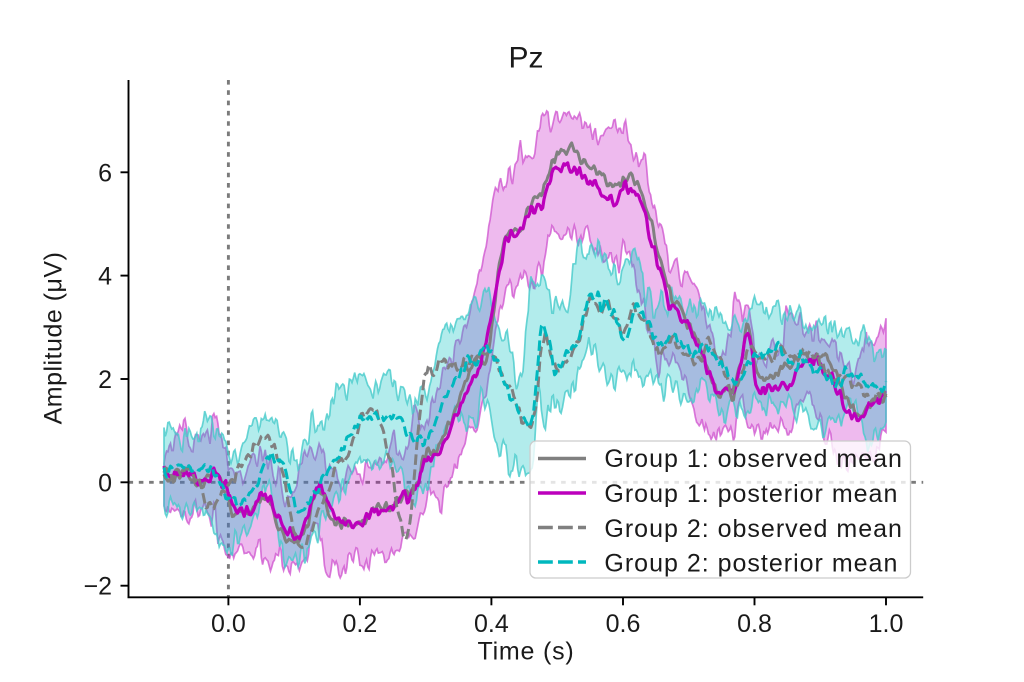  Describe the element at coordinates (753, 529) in the screenshot. I see `svg-text: Group 2: observed mean` at that location.